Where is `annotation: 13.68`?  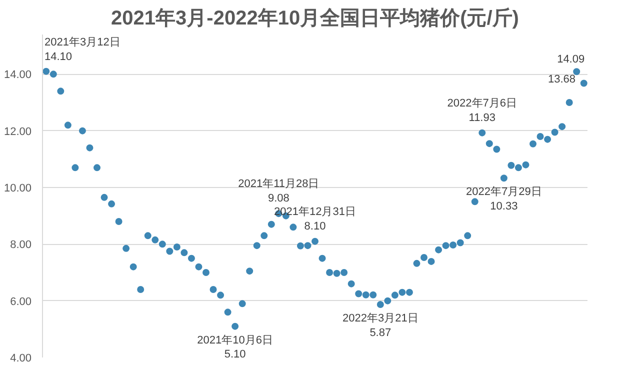
annotation: 13.68 is located at coordinates (562, 80).